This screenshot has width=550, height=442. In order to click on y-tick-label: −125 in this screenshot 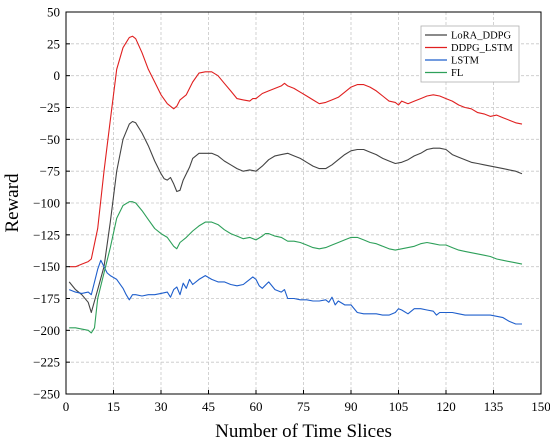, I will do `click(46, 234)`.